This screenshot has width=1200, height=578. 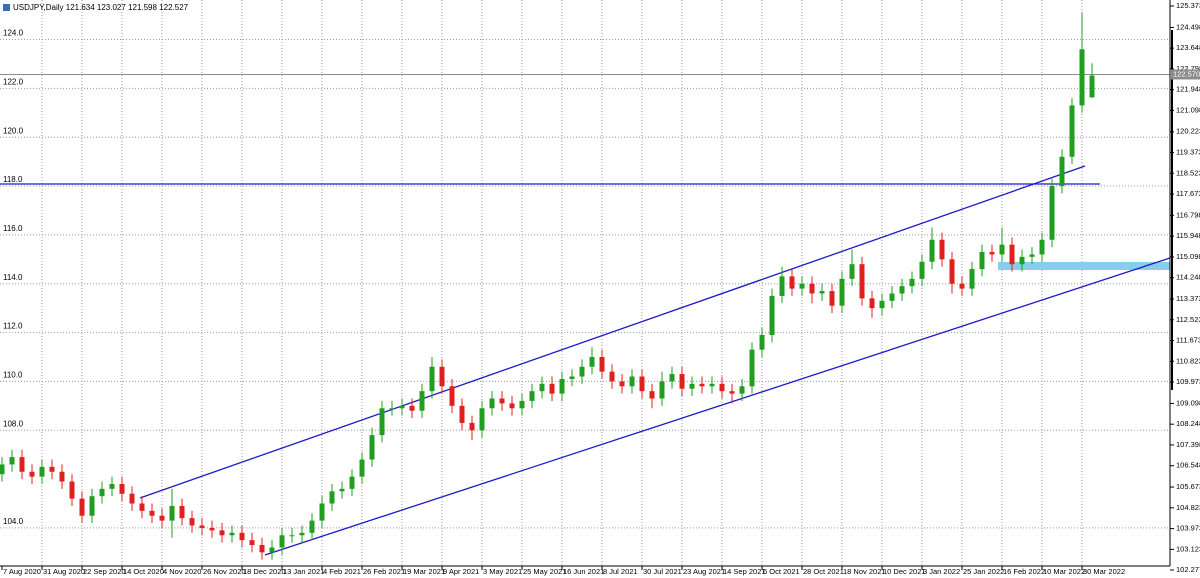 What do you see at coordinates (1188, 486) in the screenshot?
I see `y-tick-label: 105.673` at bounding box center [1188, 486].